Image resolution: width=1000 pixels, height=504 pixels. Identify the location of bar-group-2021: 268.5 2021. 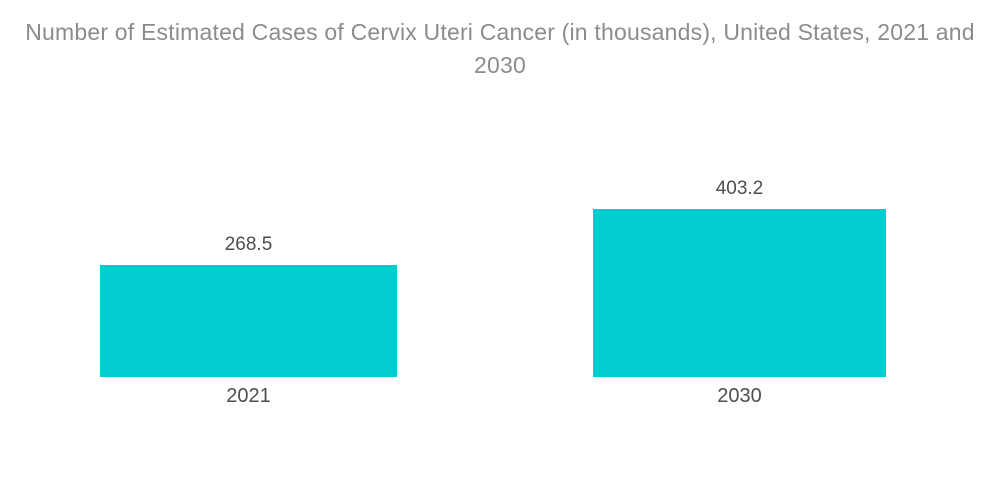
(248, 320).